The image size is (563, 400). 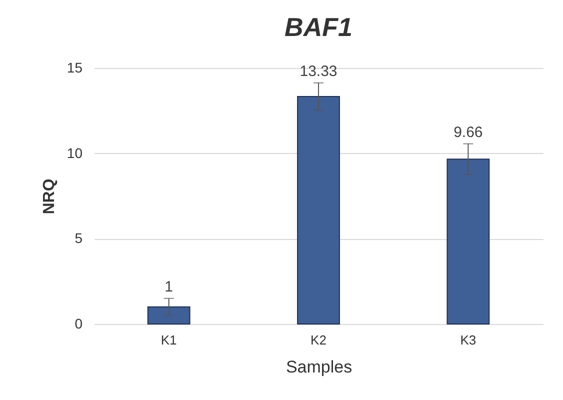 What do you see at coordinates (319, 71) in the screenshot?
I see `data-label: 13.33` at bounding box center [319, 71].